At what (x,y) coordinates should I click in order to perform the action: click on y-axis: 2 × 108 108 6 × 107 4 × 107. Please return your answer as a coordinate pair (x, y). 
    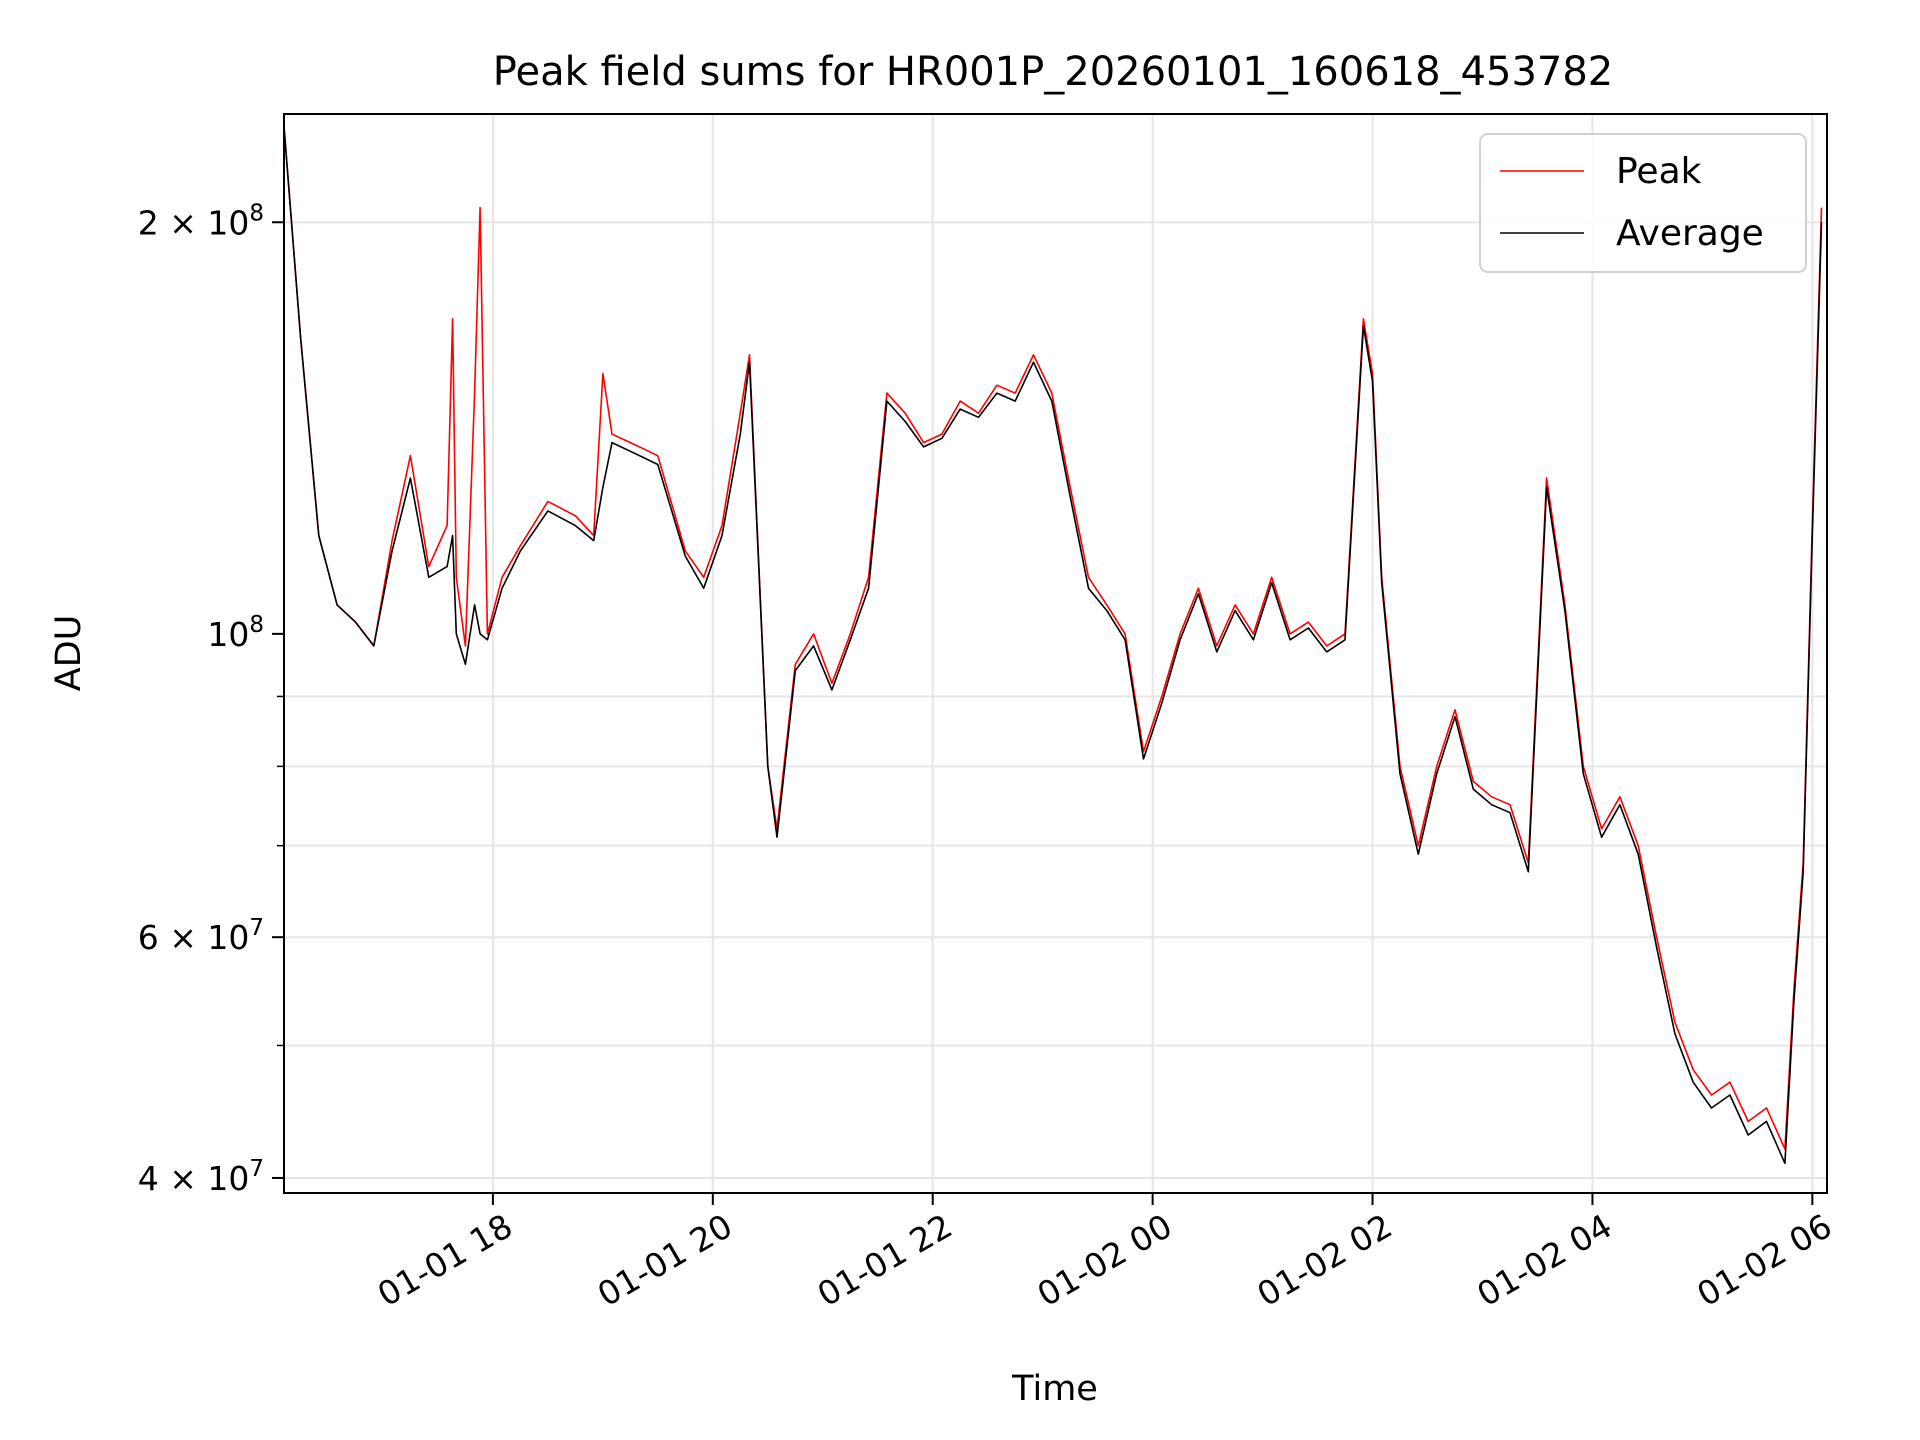
    Looking at the image, I should click on (211, 699).